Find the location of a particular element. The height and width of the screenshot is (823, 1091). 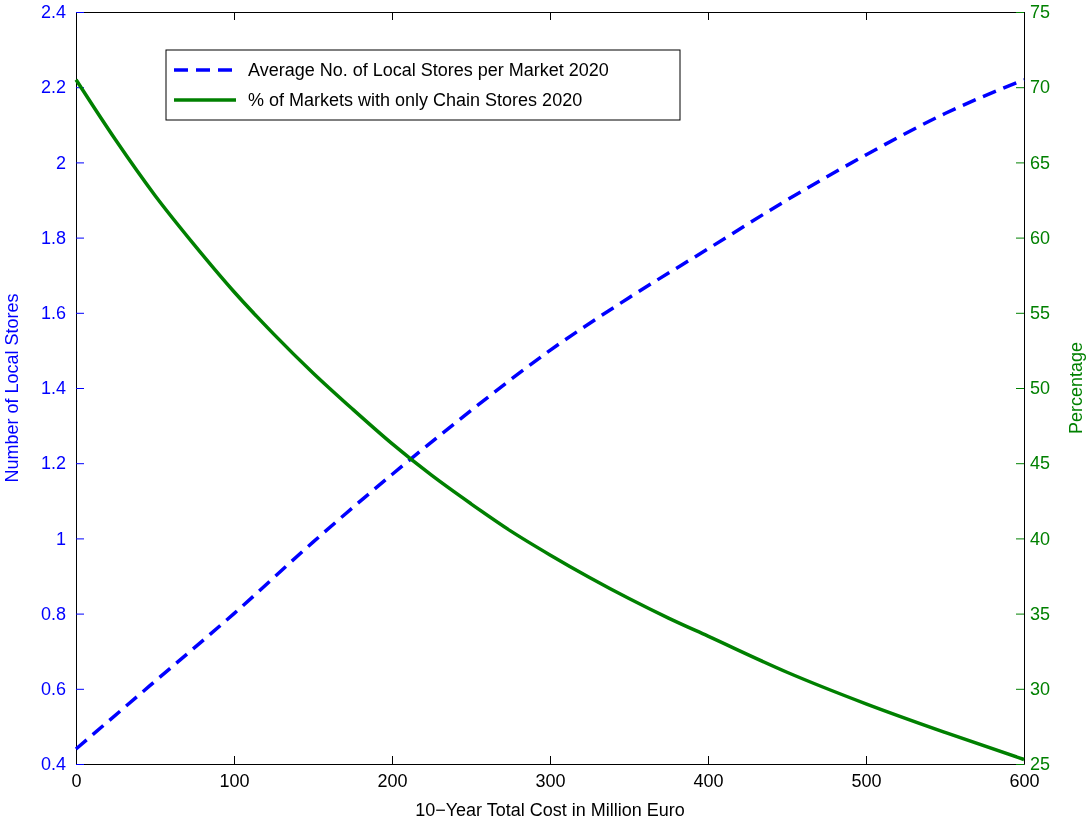

x-tick-label: 200 is located at coordinates (392, 780).